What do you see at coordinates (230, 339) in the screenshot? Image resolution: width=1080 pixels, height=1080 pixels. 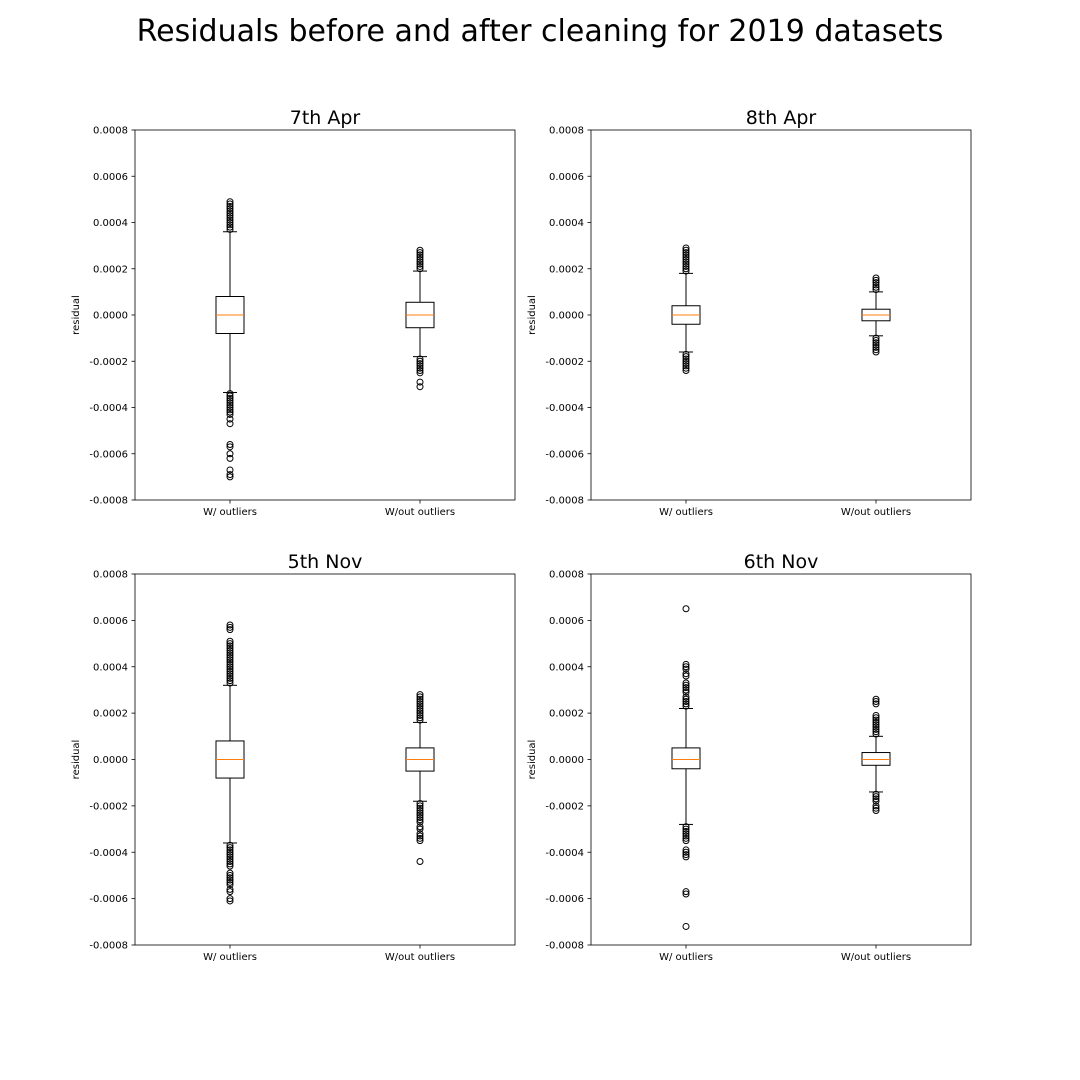 I see `boxplot-with-outliers` at bounding box center [230, 339].